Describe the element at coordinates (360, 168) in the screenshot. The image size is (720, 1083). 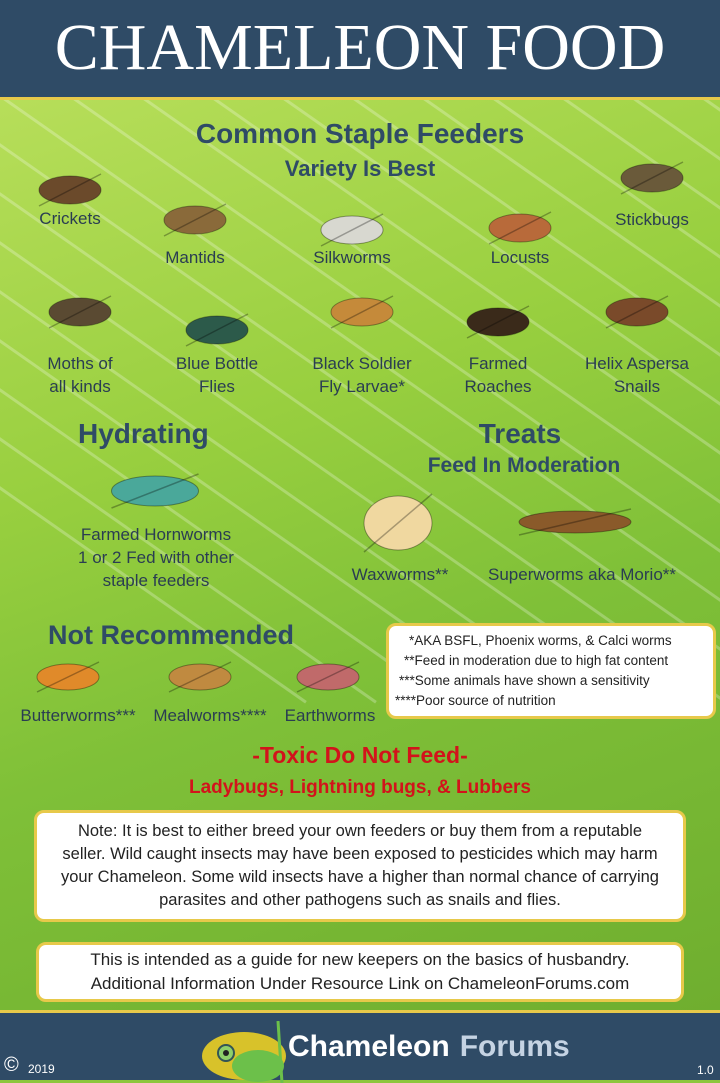
I see `staple-subheading: Variety Is Best` at that location.